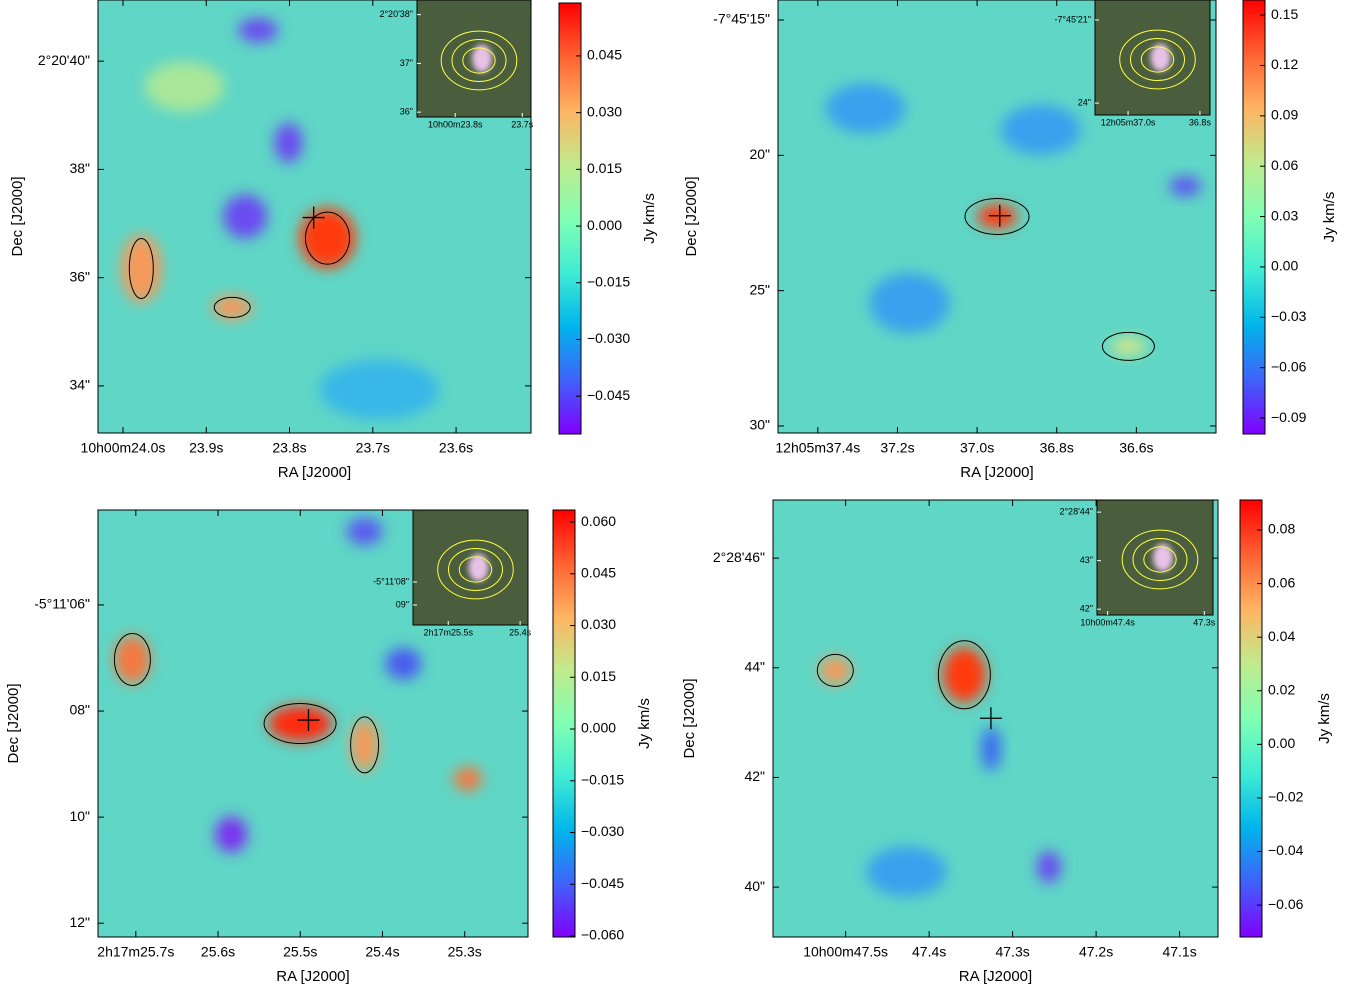  Describe the element at coordinates (289, 448) in the screenshot. I see `x-tick-label: 23.8s` at that location.